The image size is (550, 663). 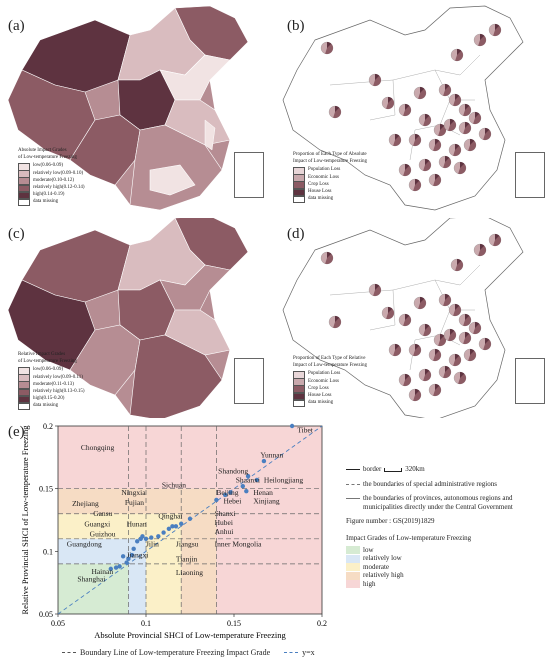 I want to click on legend-border-row: border 320km, so click(x=446, y=469).